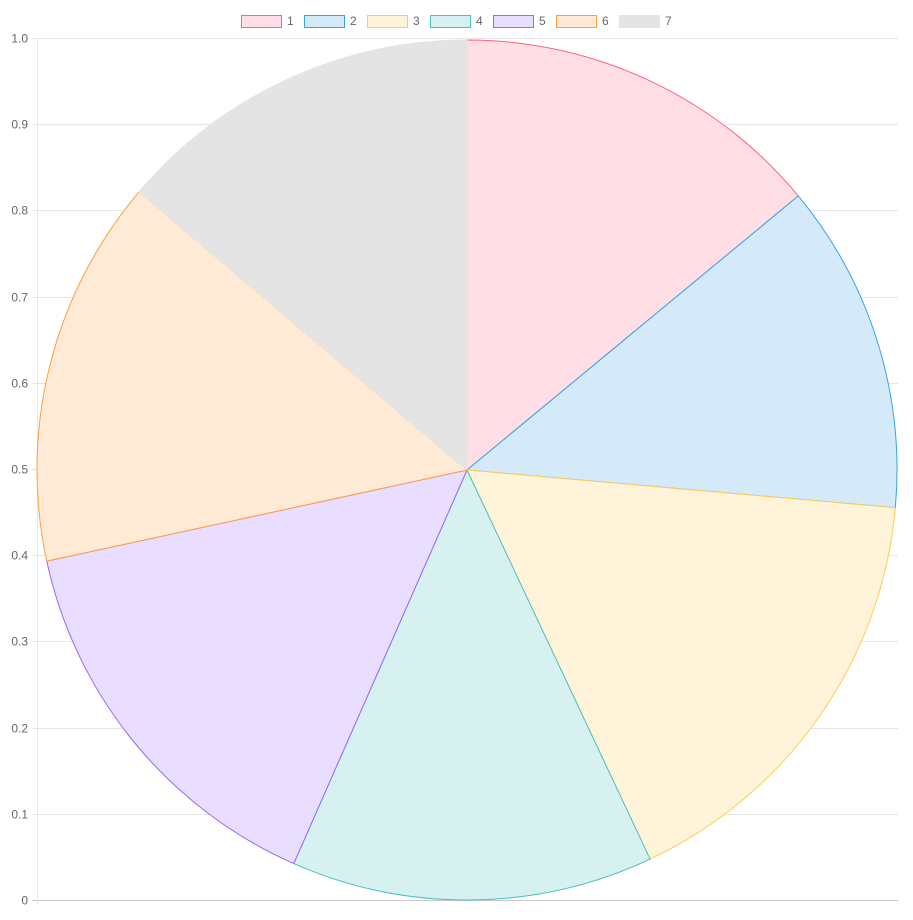  I want to click on y-tick-label: 0.7, so click(19, 298).